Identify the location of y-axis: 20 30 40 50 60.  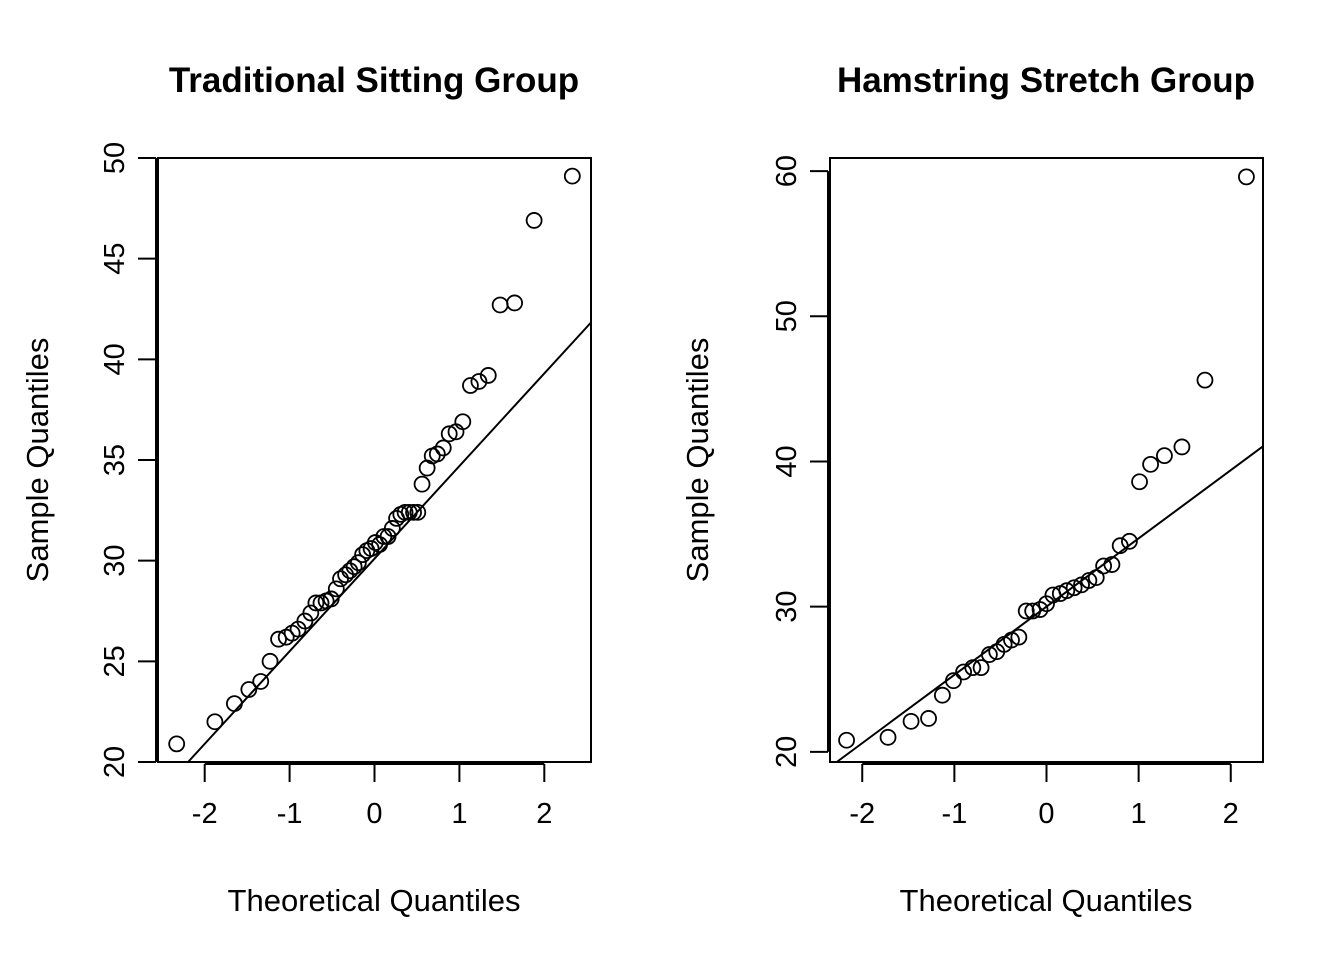
(800, 461).